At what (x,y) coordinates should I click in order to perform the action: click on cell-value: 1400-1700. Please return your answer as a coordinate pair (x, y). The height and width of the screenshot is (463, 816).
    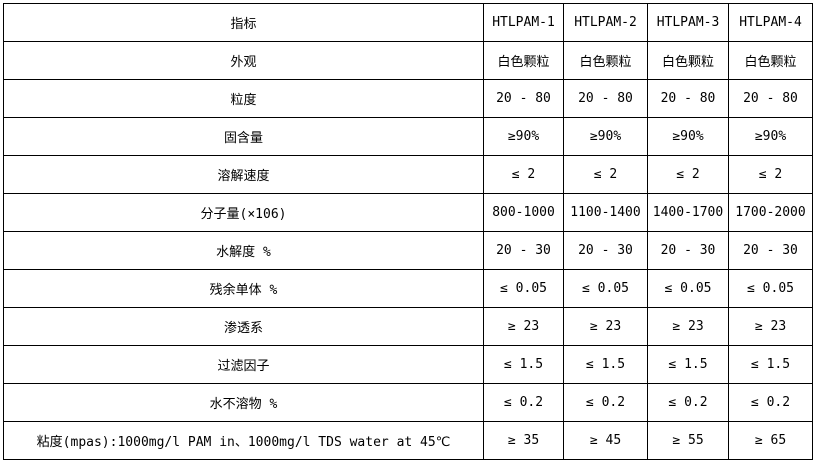
    Looking at the image, I should click on (688, 212).